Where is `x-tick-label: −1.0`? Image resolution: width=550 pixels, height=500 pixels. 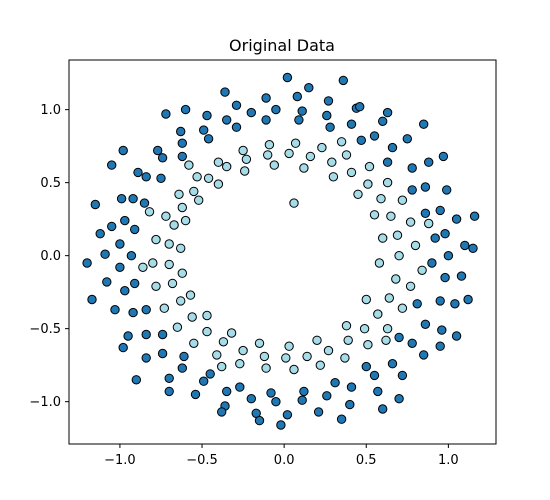
x-tick-label: −1.0 is located at coordinates (120, 460).